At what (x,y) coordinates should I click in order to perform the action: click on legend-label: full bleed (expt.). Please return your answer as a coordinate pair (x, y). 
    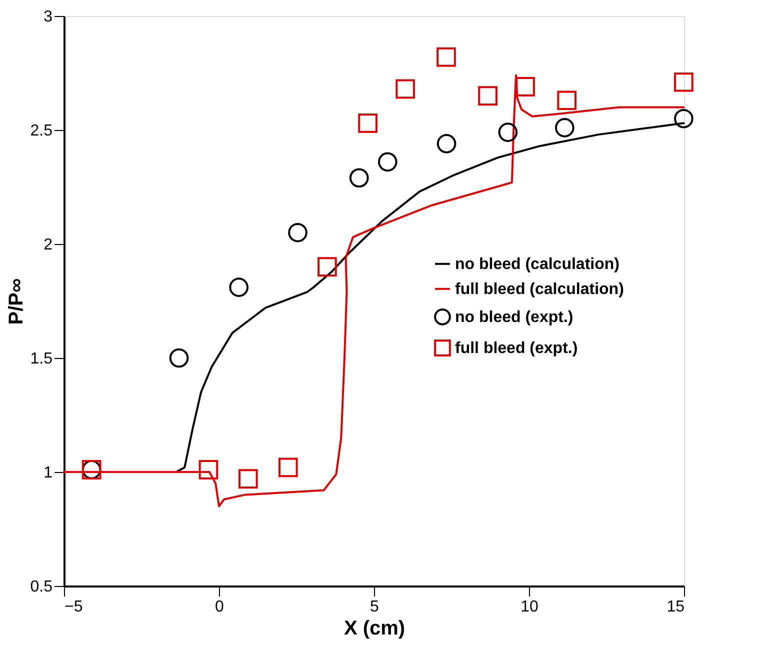
    Looking at the image, I should click on (516, 348).